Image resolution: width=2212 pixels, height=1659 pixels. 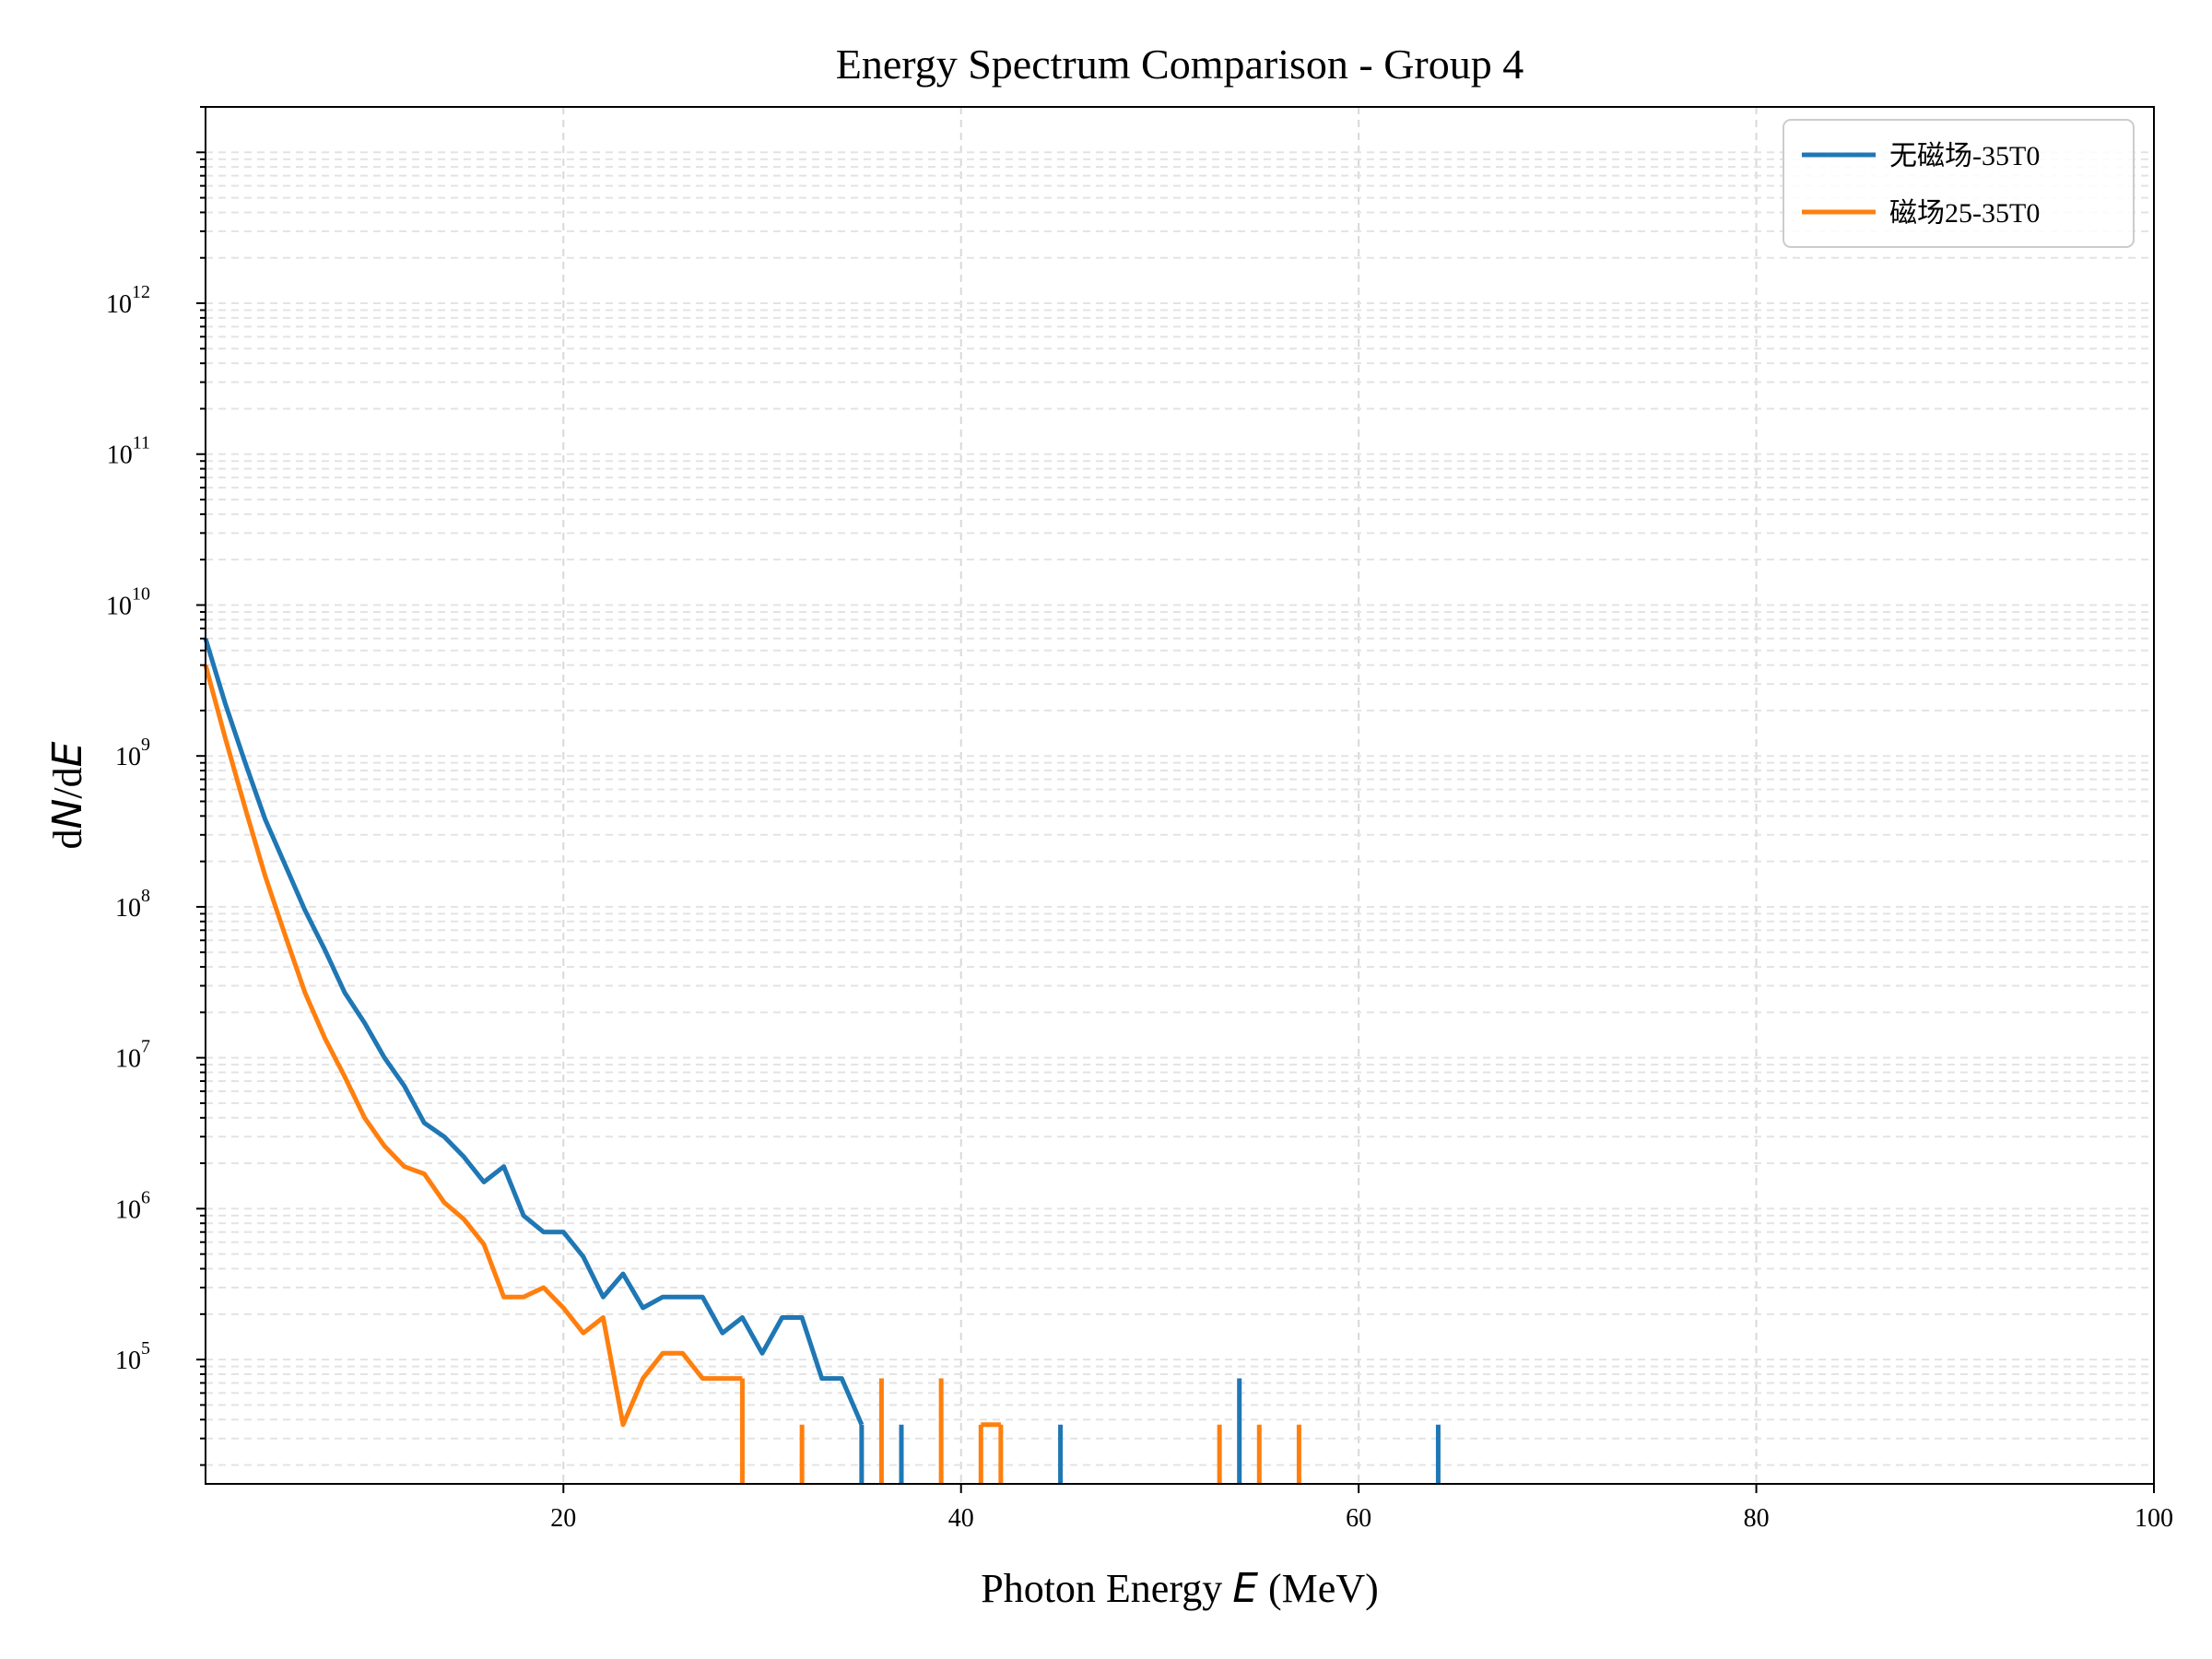 I want to click on x-axis-label: Photon Energy E (MeV), so click(x=1180, y=1588).